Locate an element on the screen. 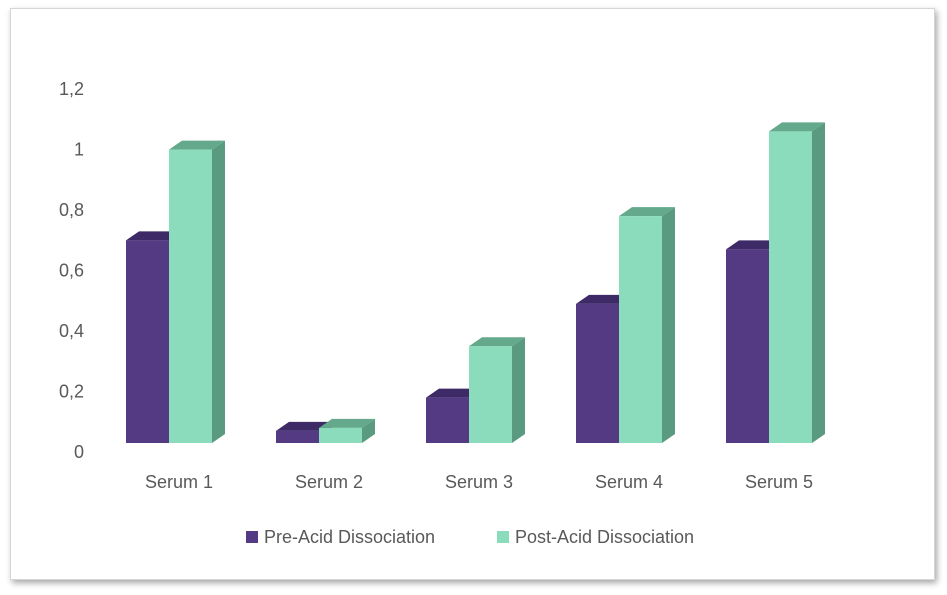 This screenshot has height=595, width=947. y-tick-label: 0,2 is located at coordinates (71, 392).